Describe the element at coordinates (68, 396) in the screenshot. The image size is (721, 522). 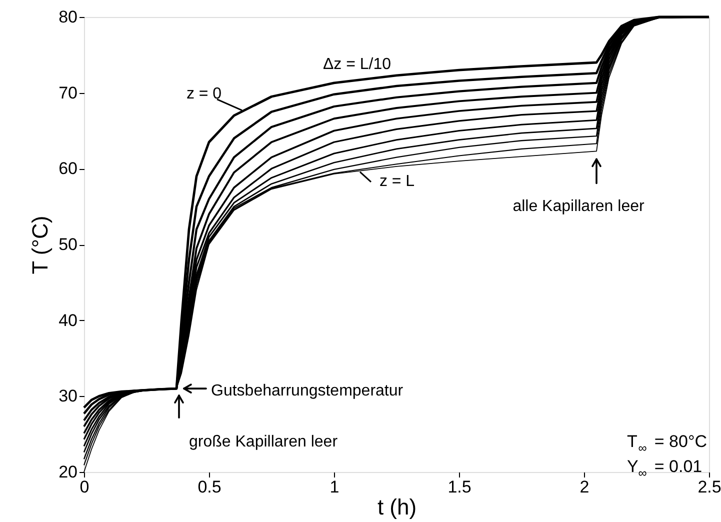
I see `y-tick-label: 30` at that location.